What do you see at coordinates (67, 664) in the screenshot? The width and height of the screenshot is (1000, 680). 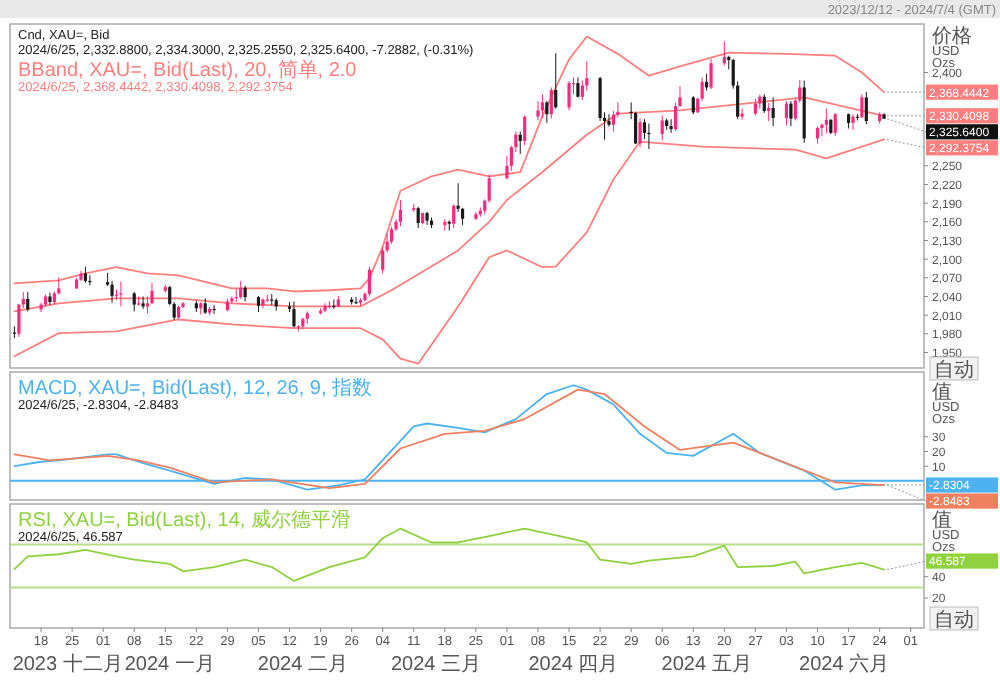 I see `x2-tick-label: 2023 十二月` at bounding box center [67, 664].